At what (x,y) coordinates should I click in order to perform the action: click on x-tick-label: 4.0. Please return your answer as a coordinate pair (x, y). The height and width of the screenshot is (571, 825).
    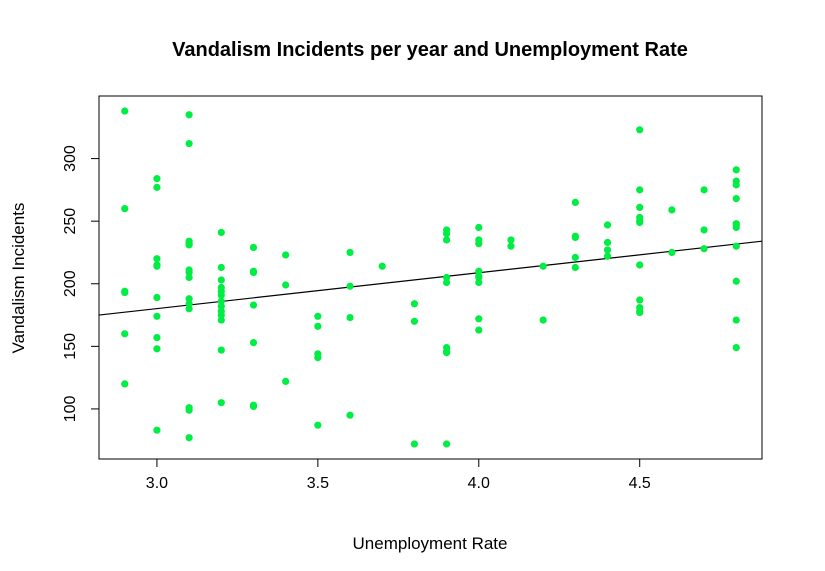
    Looking at the image, I should click on (479, 483).